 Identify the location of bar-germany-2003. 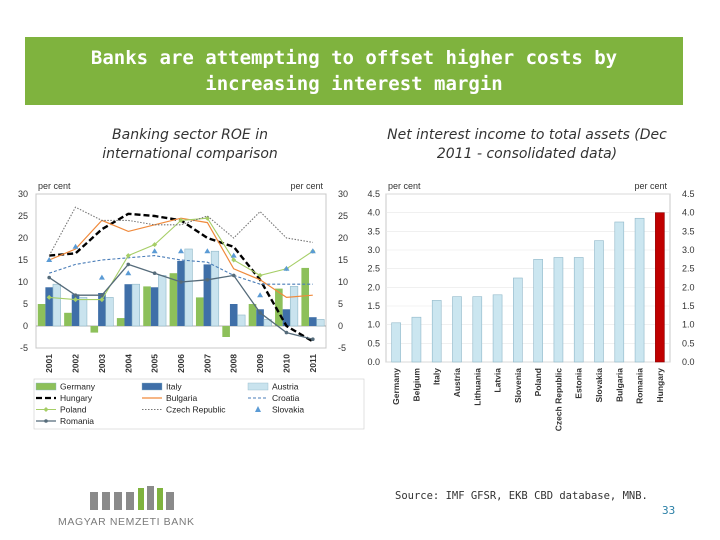
(94, 329).